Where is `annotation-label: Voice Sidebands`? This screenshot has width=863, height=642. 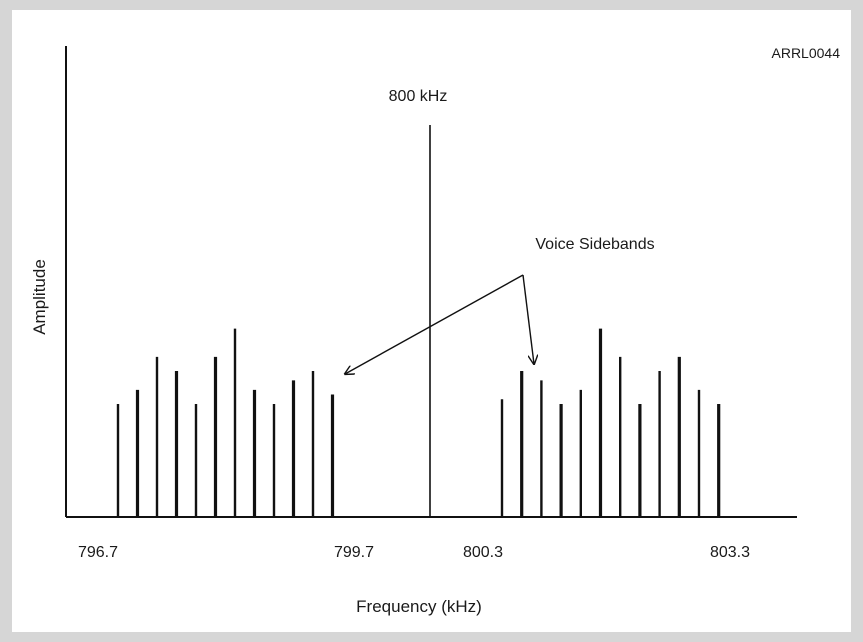
annotation-label: Voice Sidebands is located at coordinates (594, 244).